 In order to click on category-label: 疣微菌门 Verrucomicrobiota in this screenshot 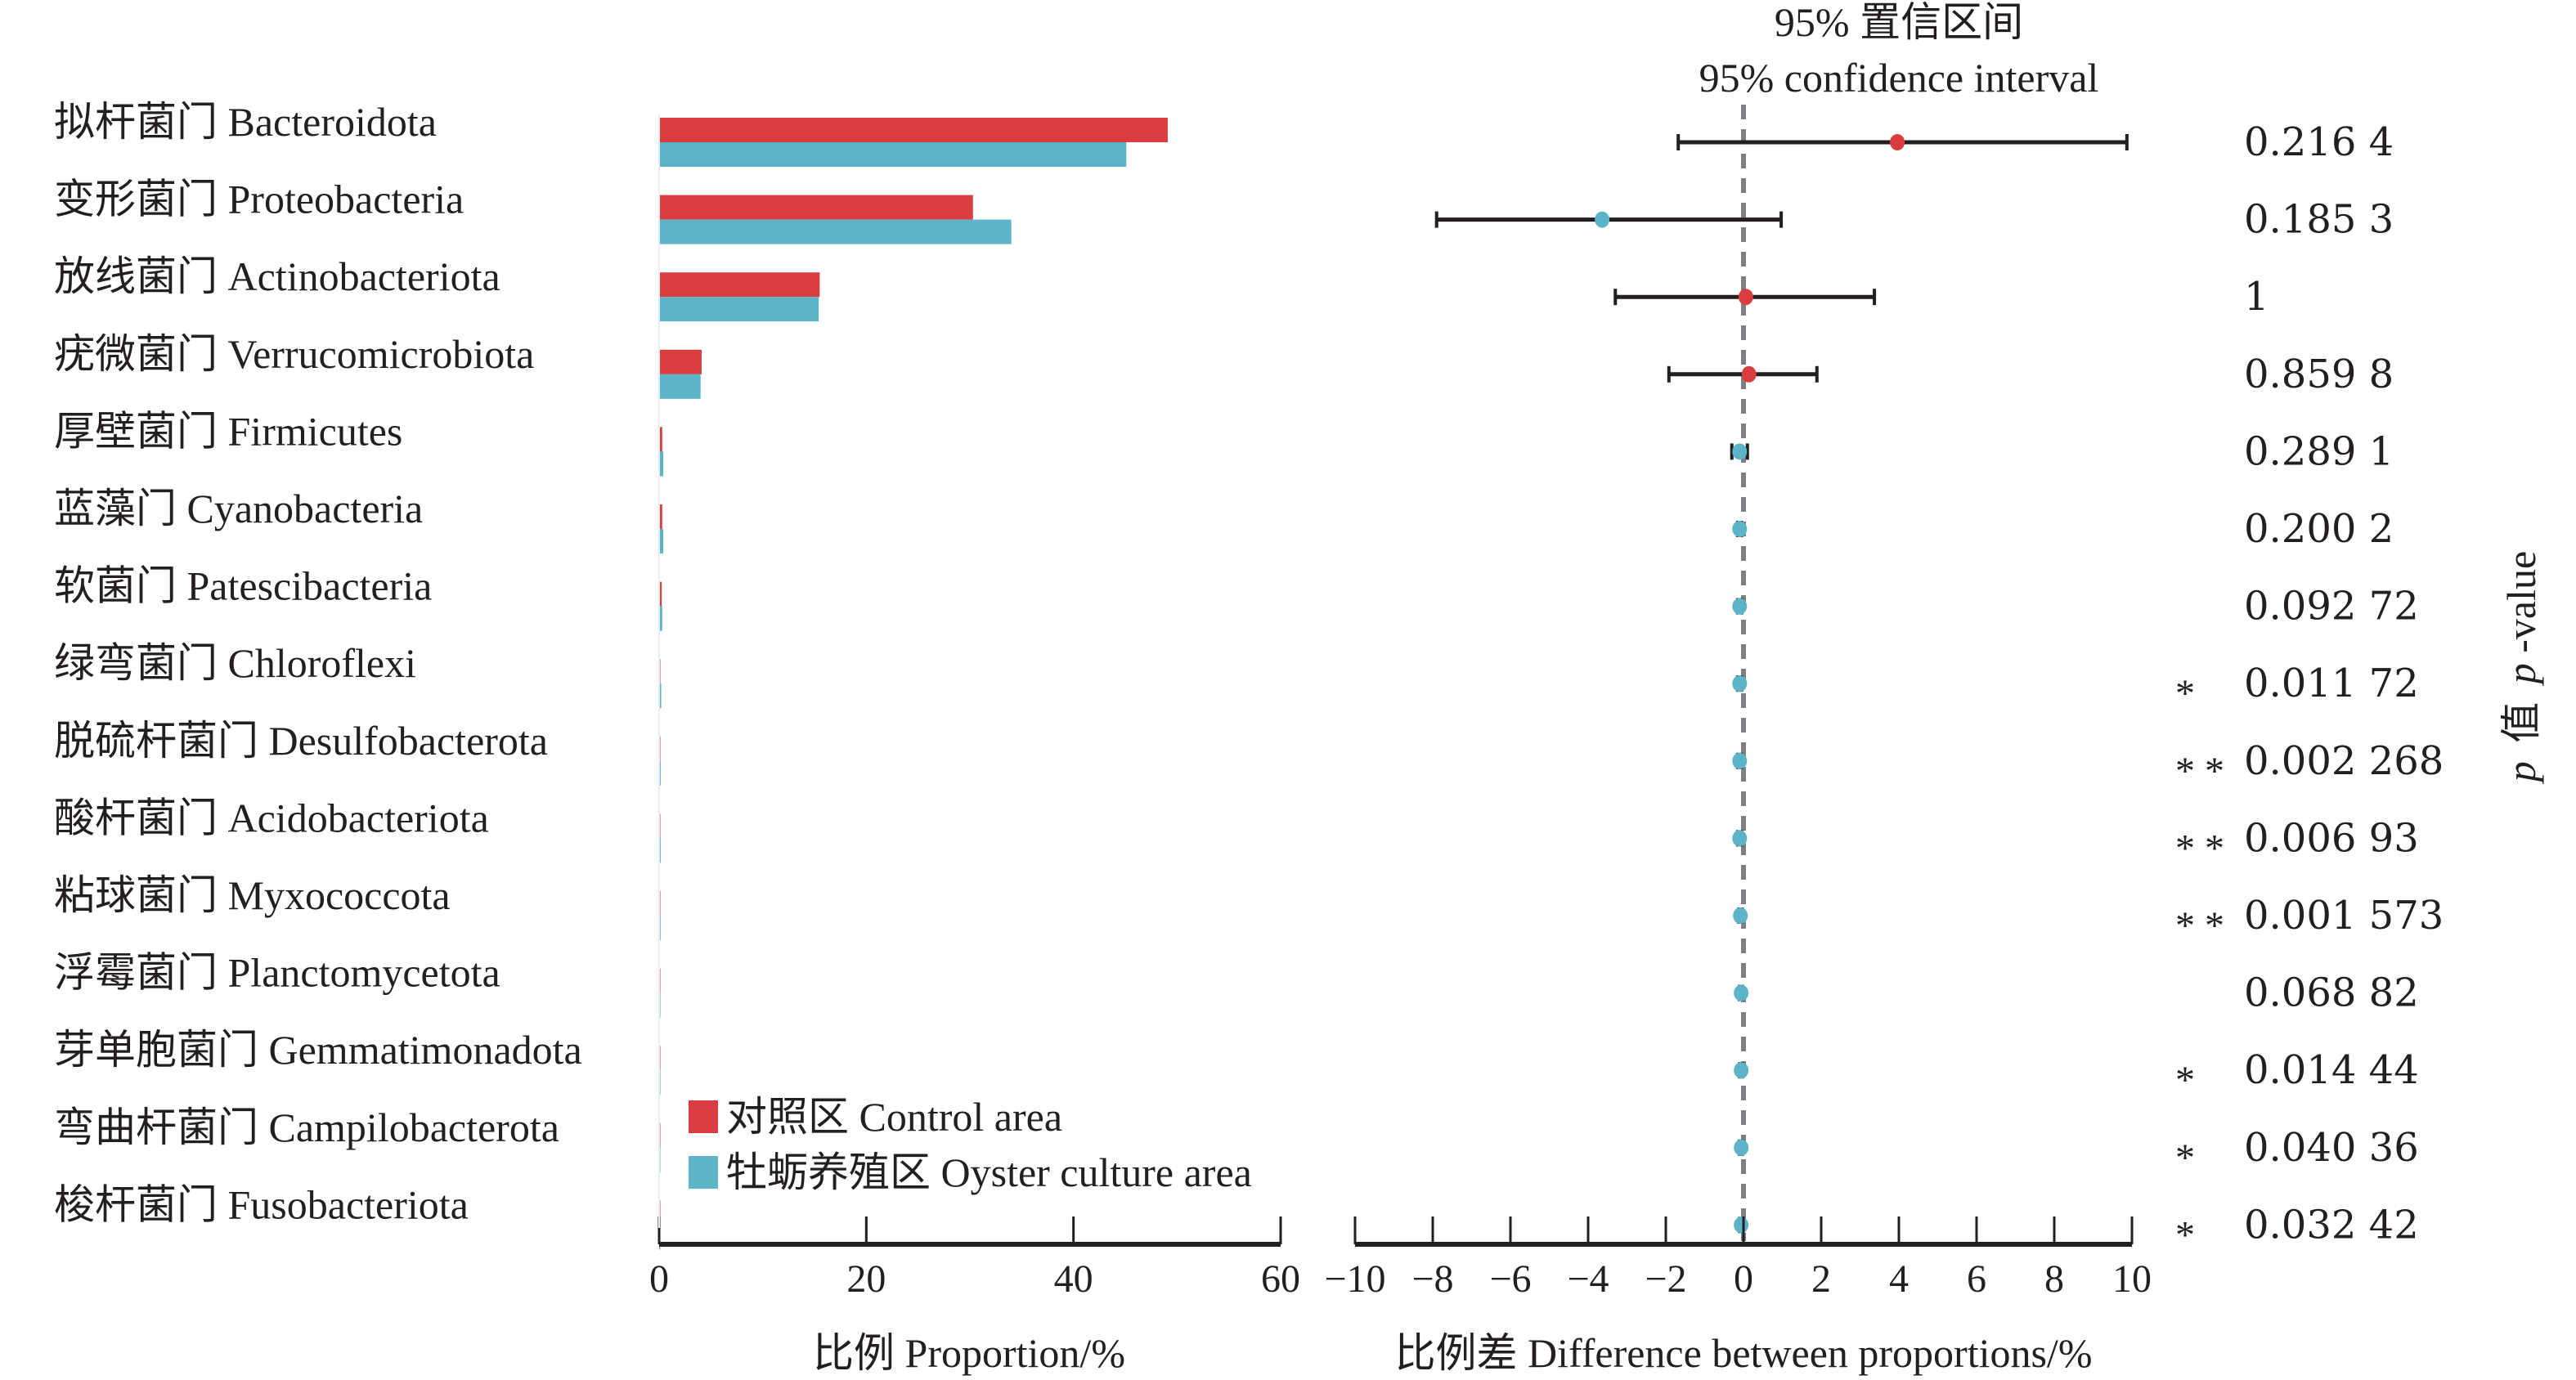, I will do `click(294, 354)`.